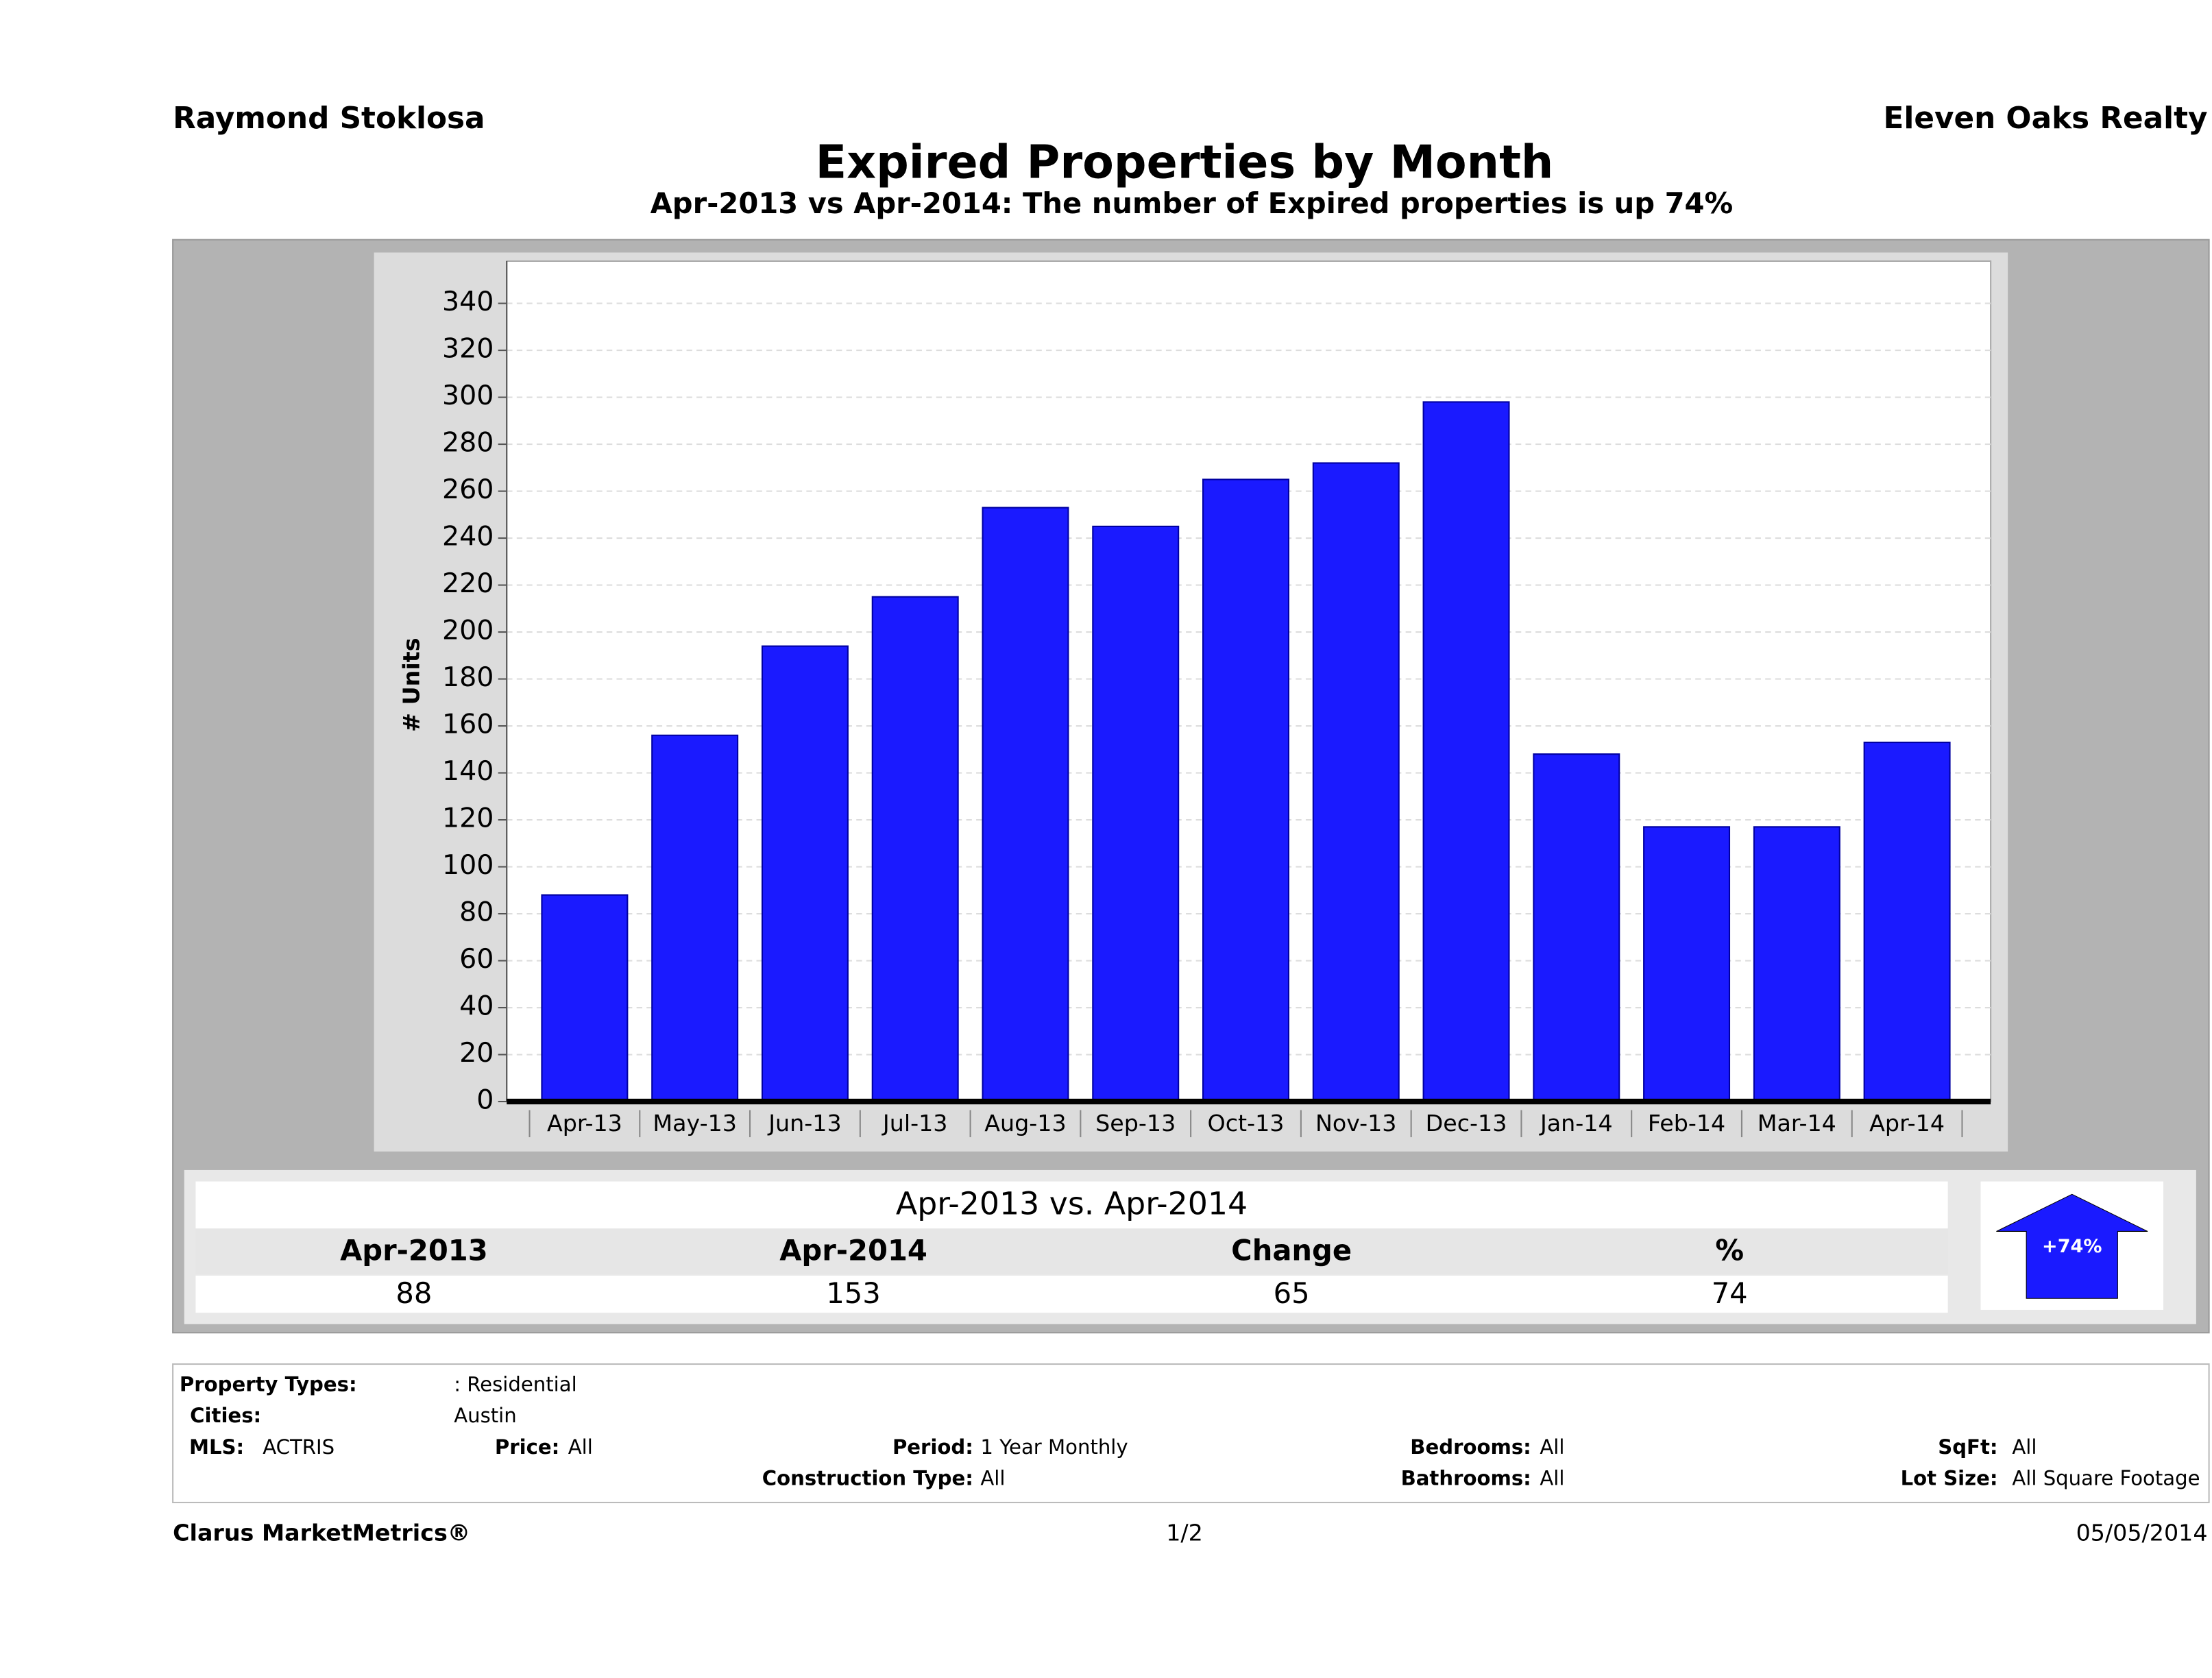 The image size is (2212, 1678). I want to click on x-tick-label: Jan-14, so click(1576, 1123).